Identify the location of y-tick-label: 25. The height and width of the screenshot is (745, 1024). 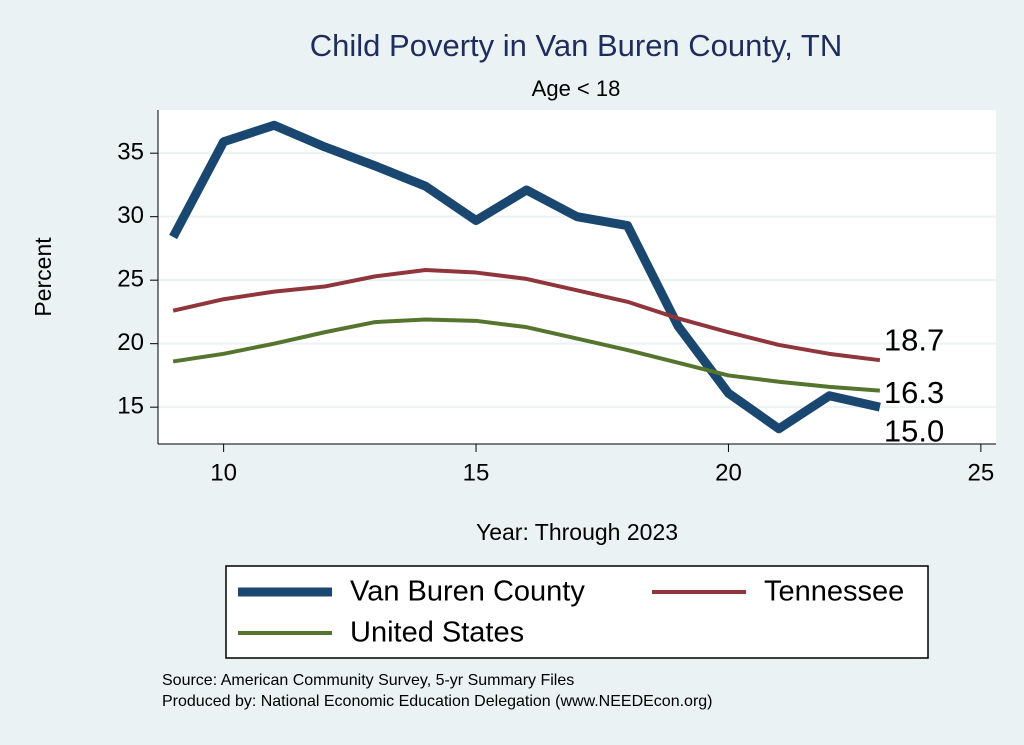
(130, 279).